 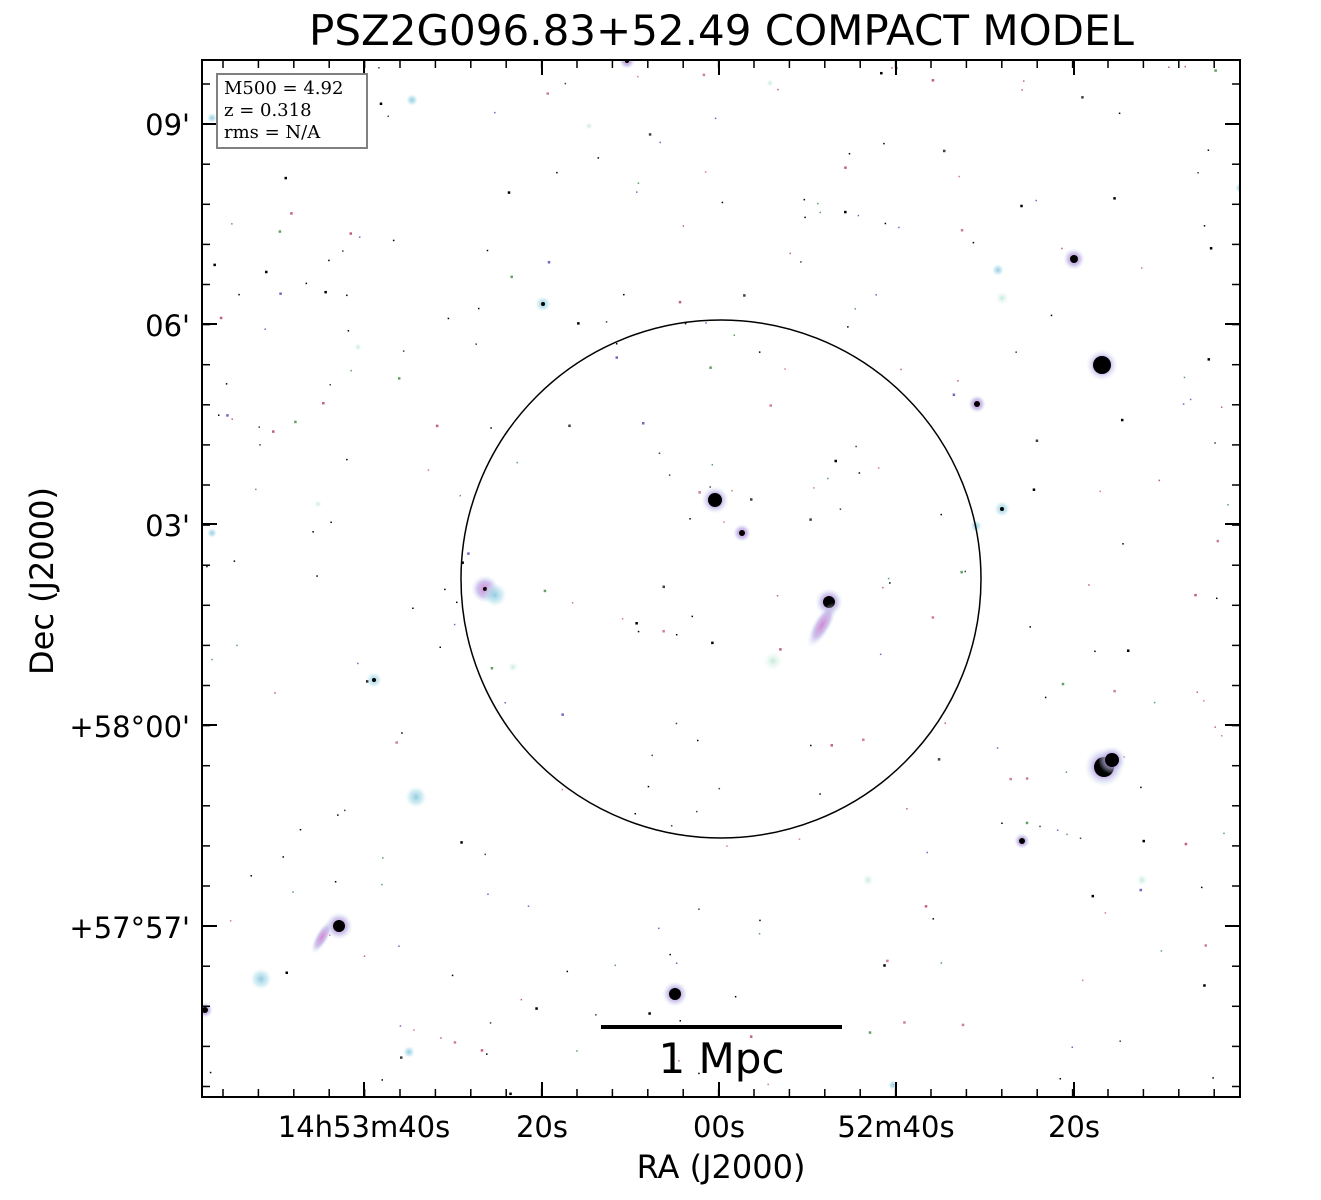 I want to click on x-tick-label: 20s, so click(x=541, y=1127).